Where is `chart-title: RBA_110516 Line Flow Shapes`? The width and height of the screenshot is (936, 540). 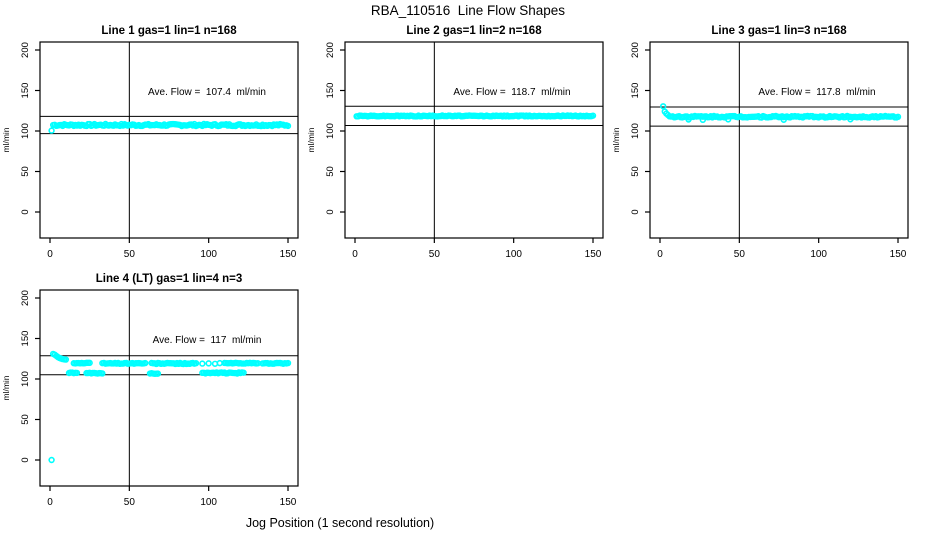
chart-title: RBA_110516 Line Flow Shapes is located at coordinates (468, 10).